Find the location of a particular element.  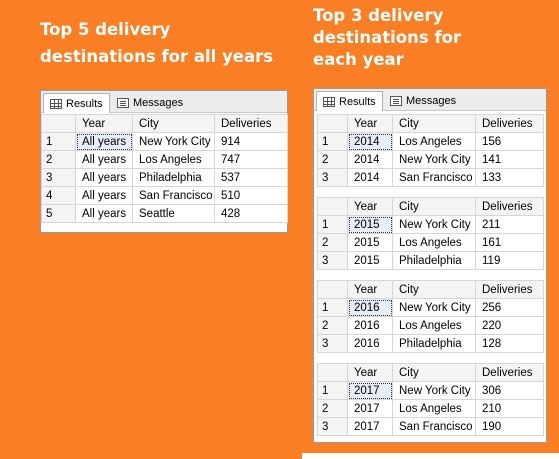

right-title-line-1: Top 3 delivery is located at coordinates (378, 15).